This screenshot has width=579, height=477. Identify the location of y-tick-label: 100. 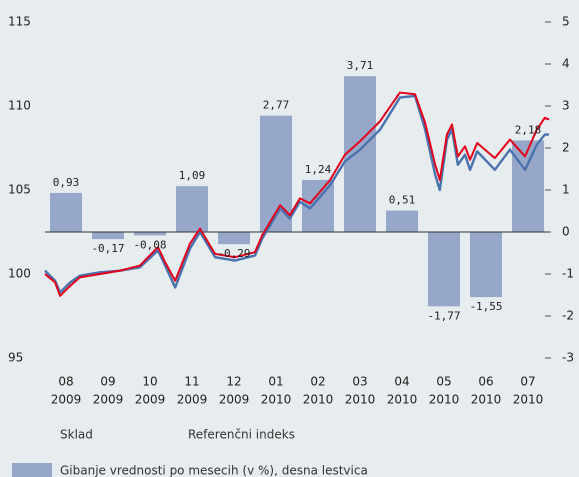
(19, 274).